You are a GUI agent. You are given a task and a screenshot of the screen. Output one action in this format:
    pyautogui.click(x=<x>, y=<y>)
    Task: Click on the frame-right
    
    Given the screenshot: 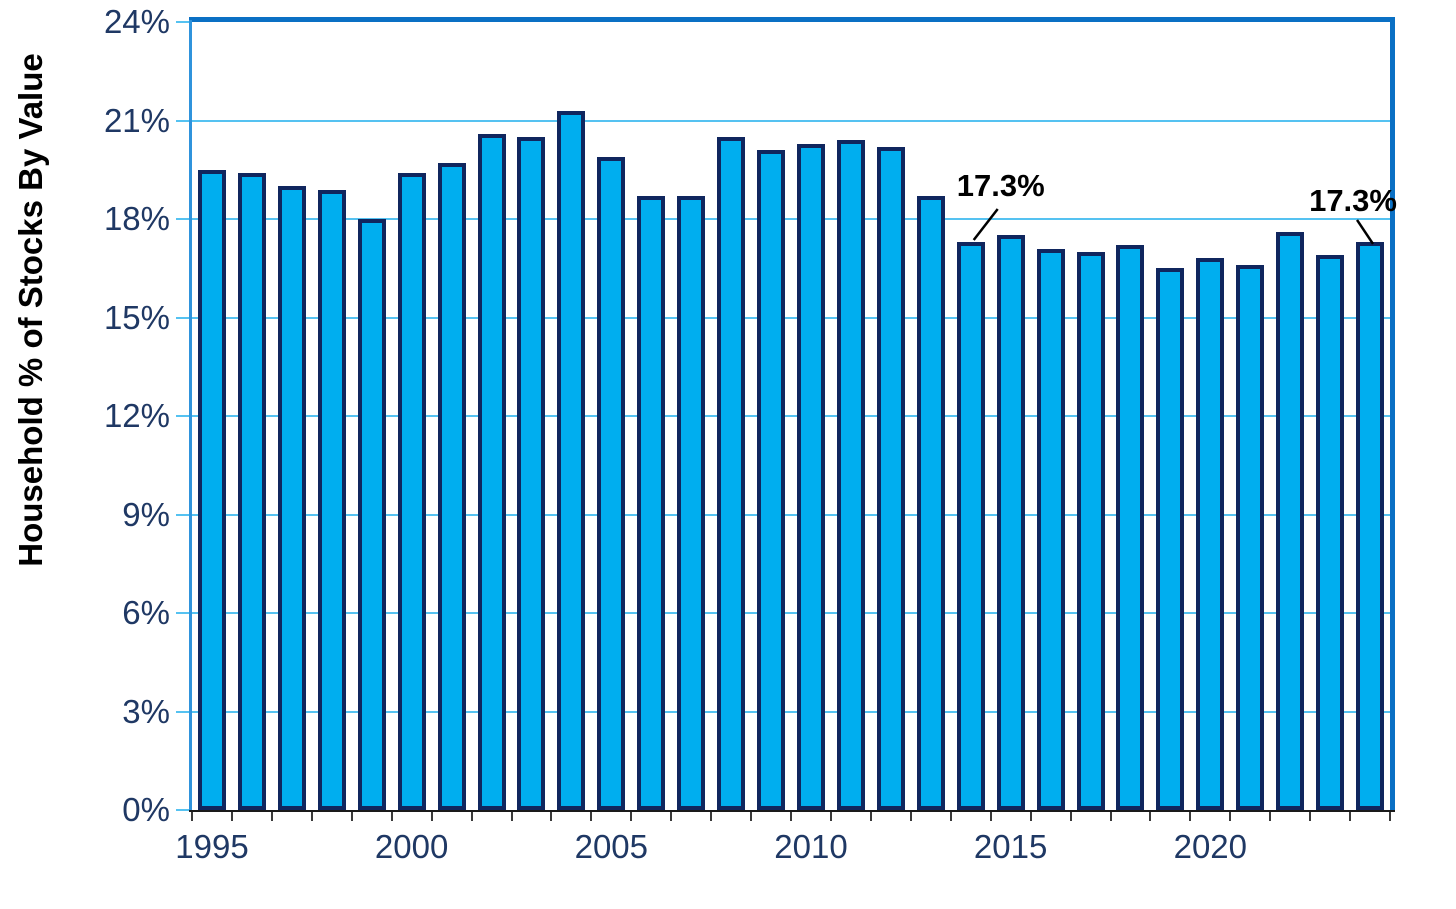 What is the action you would take?
    pyautogui.click(x=1392, y=414)
    